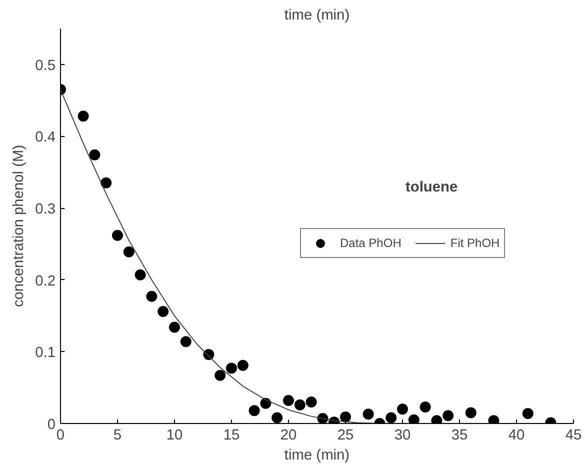  I want to click on x-tick-label: 20, so click(288, 436).